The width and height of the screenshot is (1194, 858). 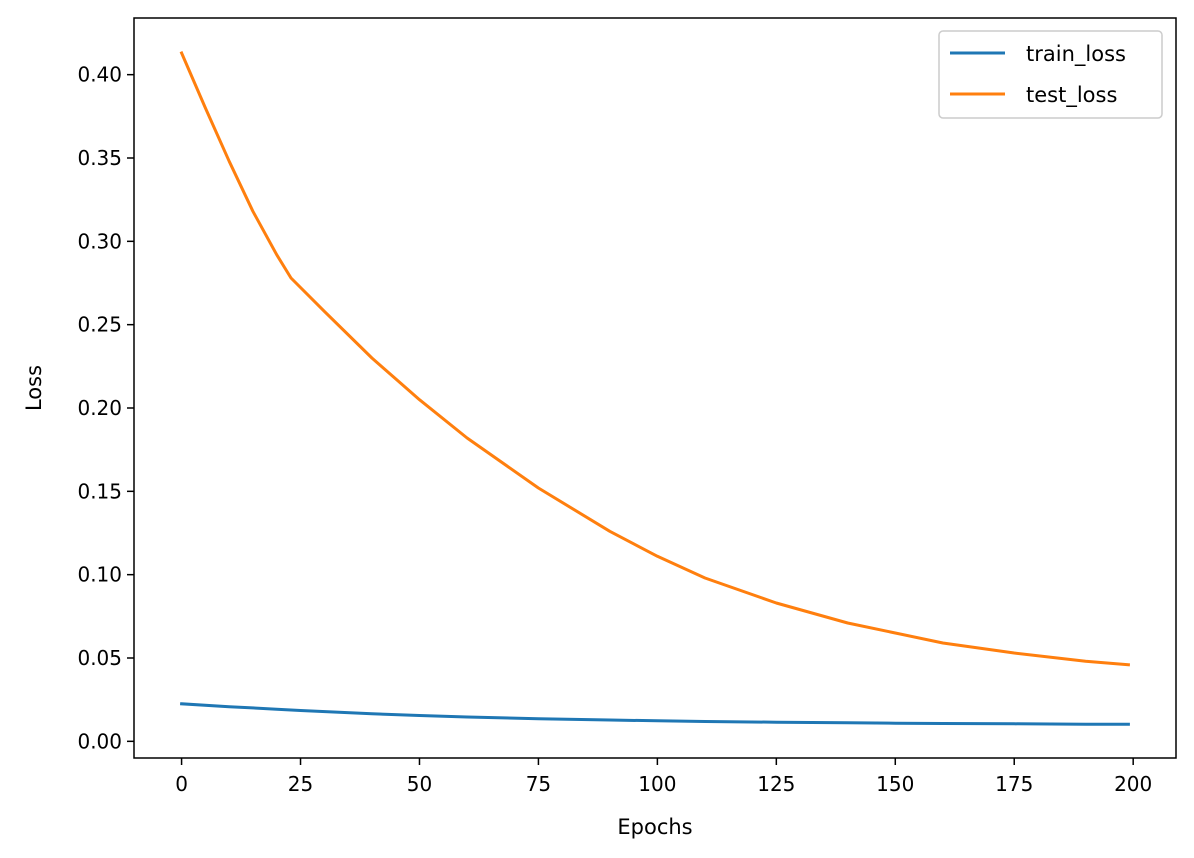 What do you see at coordinates (99, 241) in the screenshot?
I see `y-tick-label: 0.30` at bounding box center [99, 241].